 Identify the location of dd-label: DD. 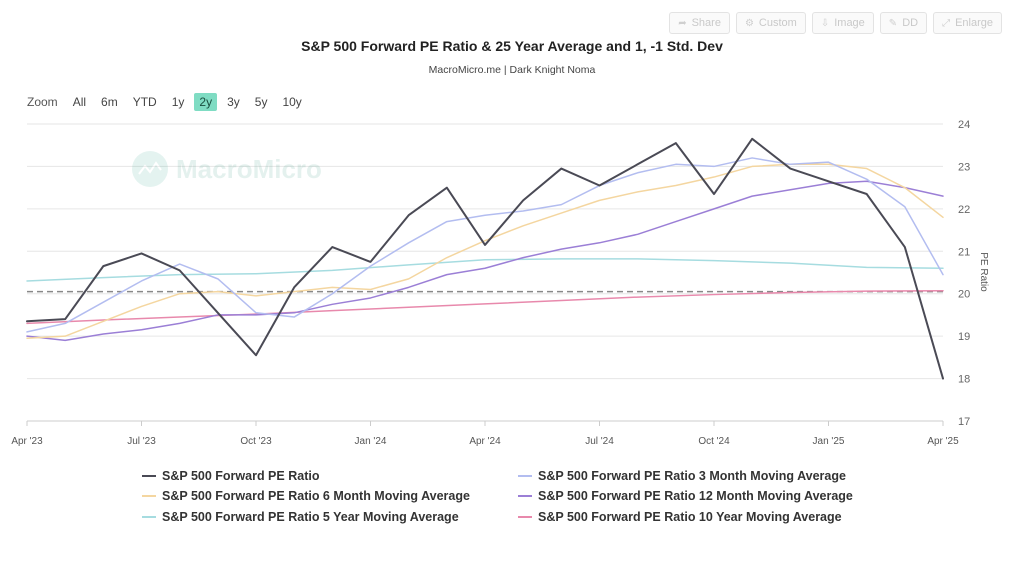
(910, 23).